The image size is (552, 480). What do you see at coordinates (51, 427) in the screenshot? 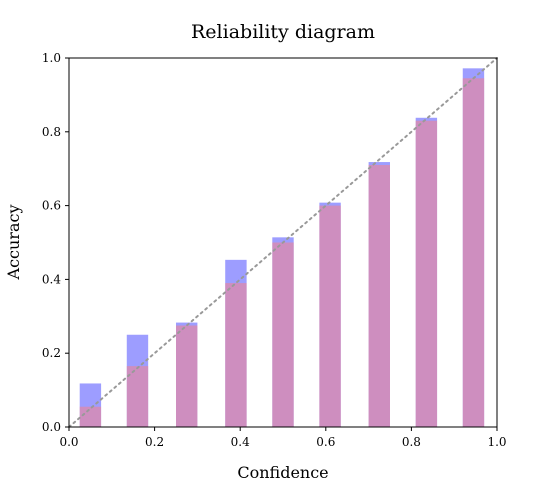
I see `y-tick-label: 0.0` at bounding box center [51, 427].